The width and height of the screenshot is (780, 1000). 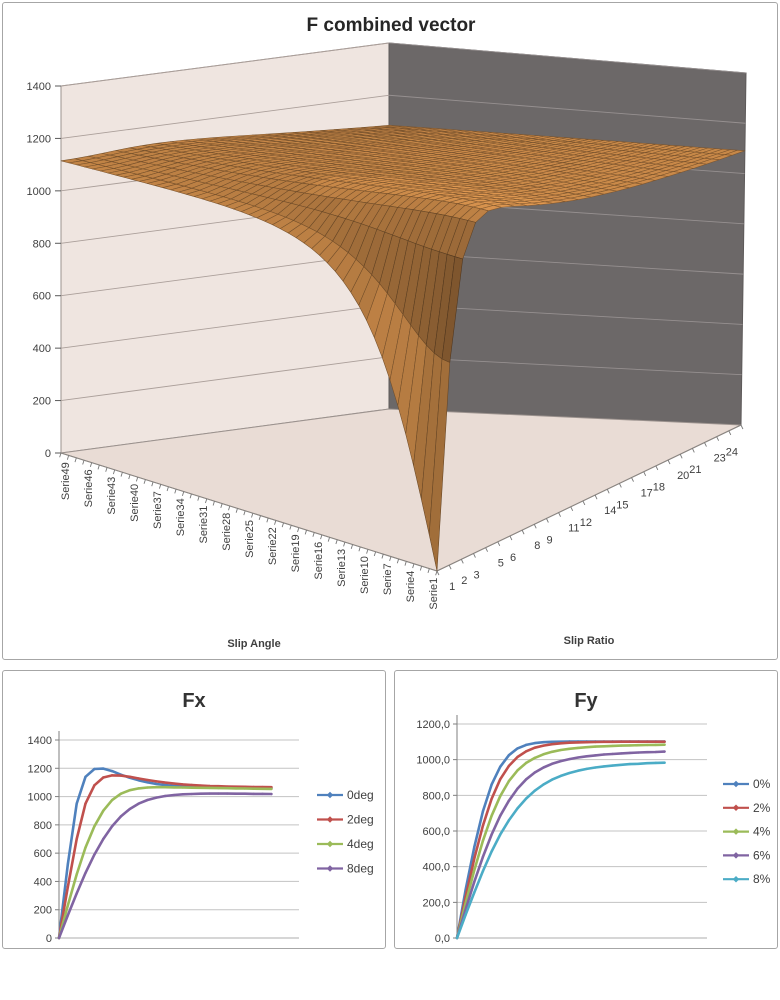 I want to click on ratio-tick-label: 21, so click(x=695, y=470).